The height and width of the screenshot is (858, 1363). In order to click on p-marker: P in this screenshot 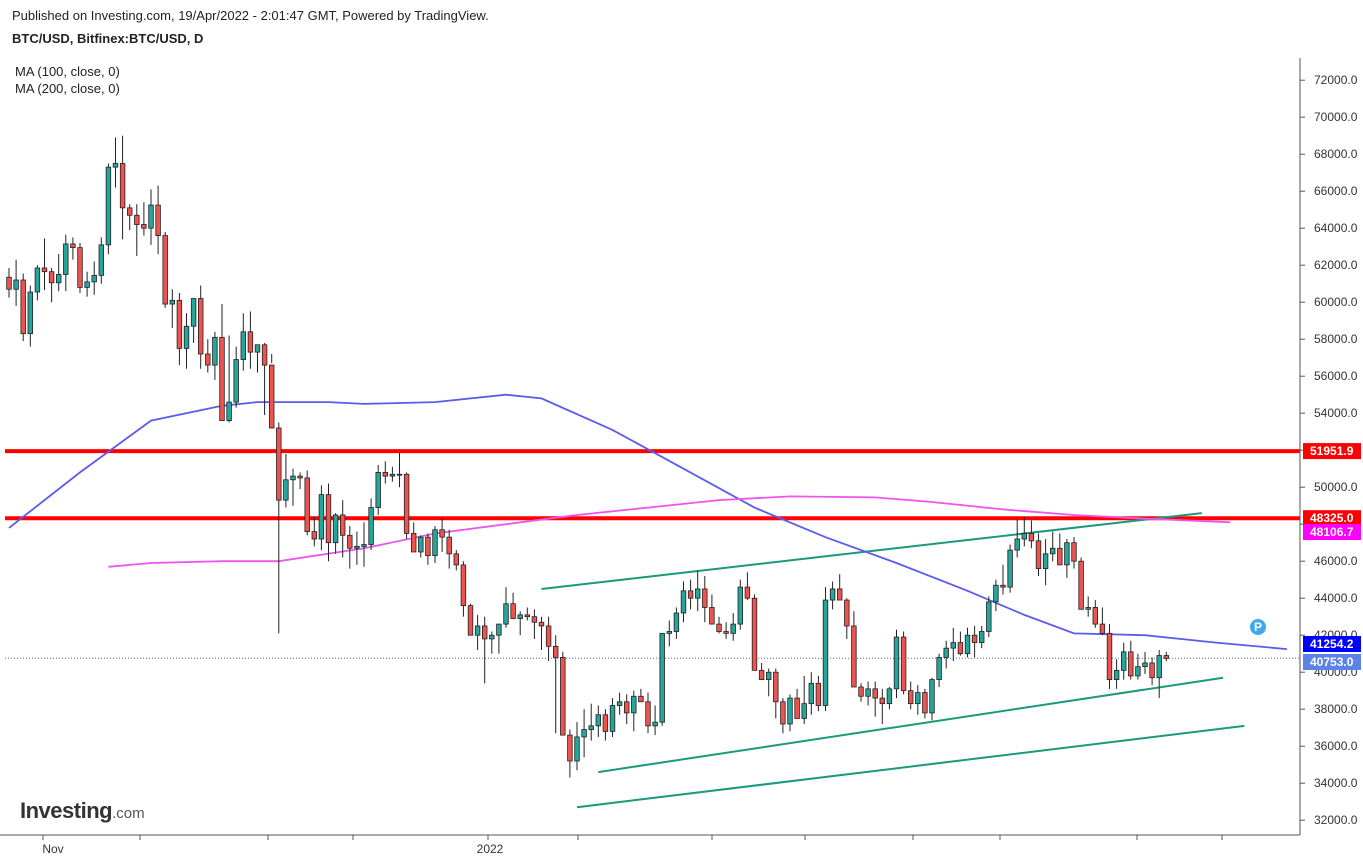, I will do `click(1258, 627)`.